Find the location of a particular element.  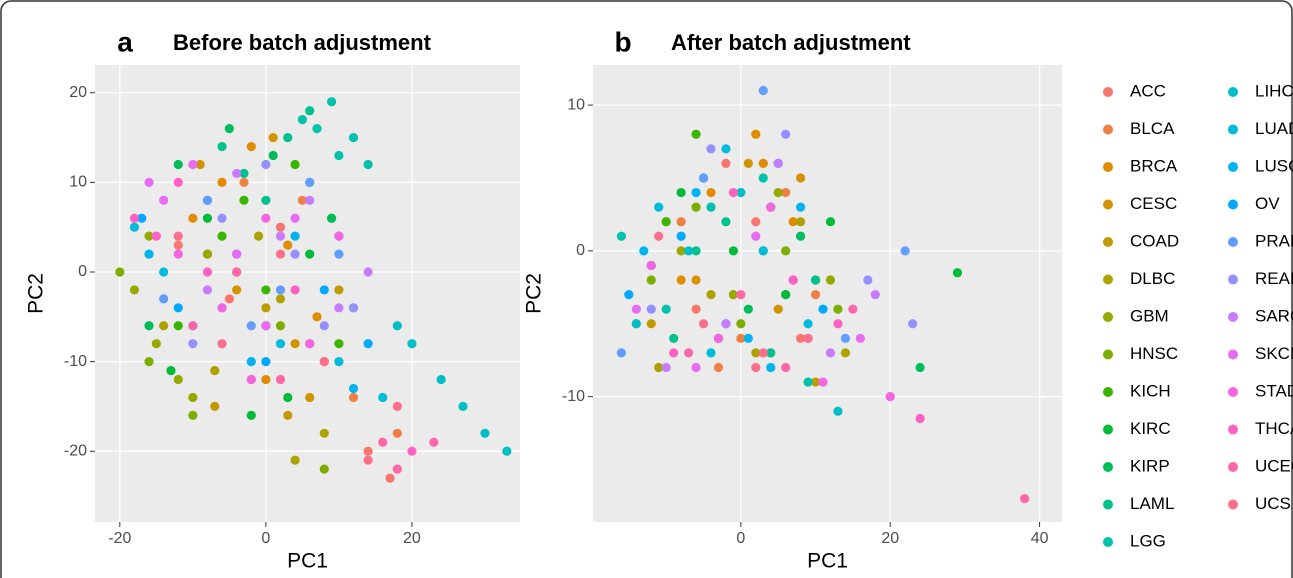

x-tick-label: 40 is located at coordinates (1040, 538).